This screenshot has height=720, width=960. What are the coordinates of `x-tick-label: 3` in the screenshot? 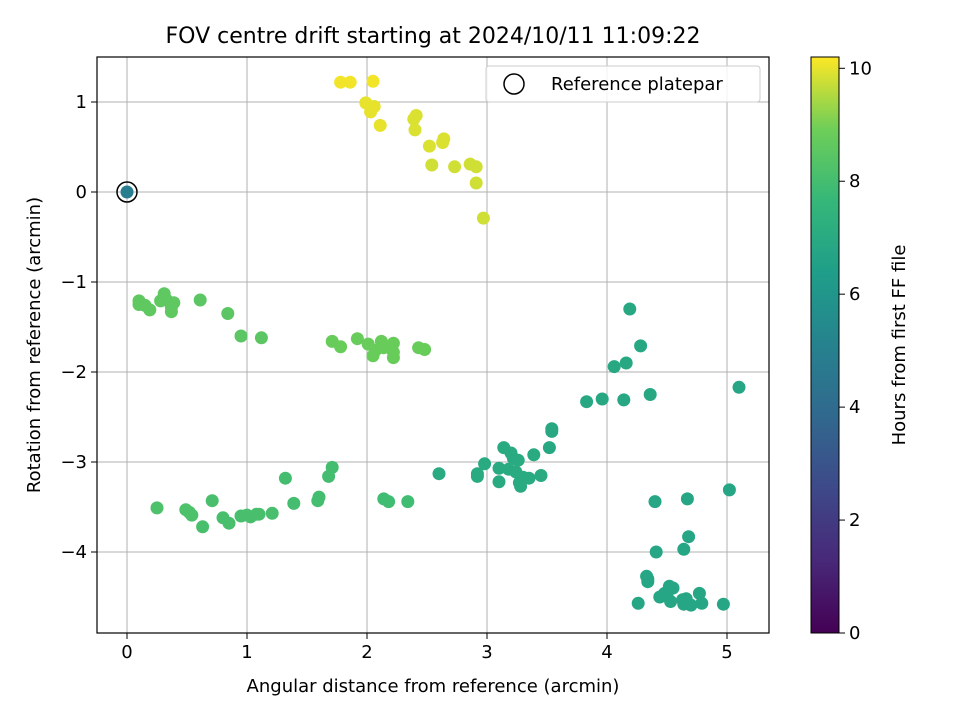 It's located at (486, 652).